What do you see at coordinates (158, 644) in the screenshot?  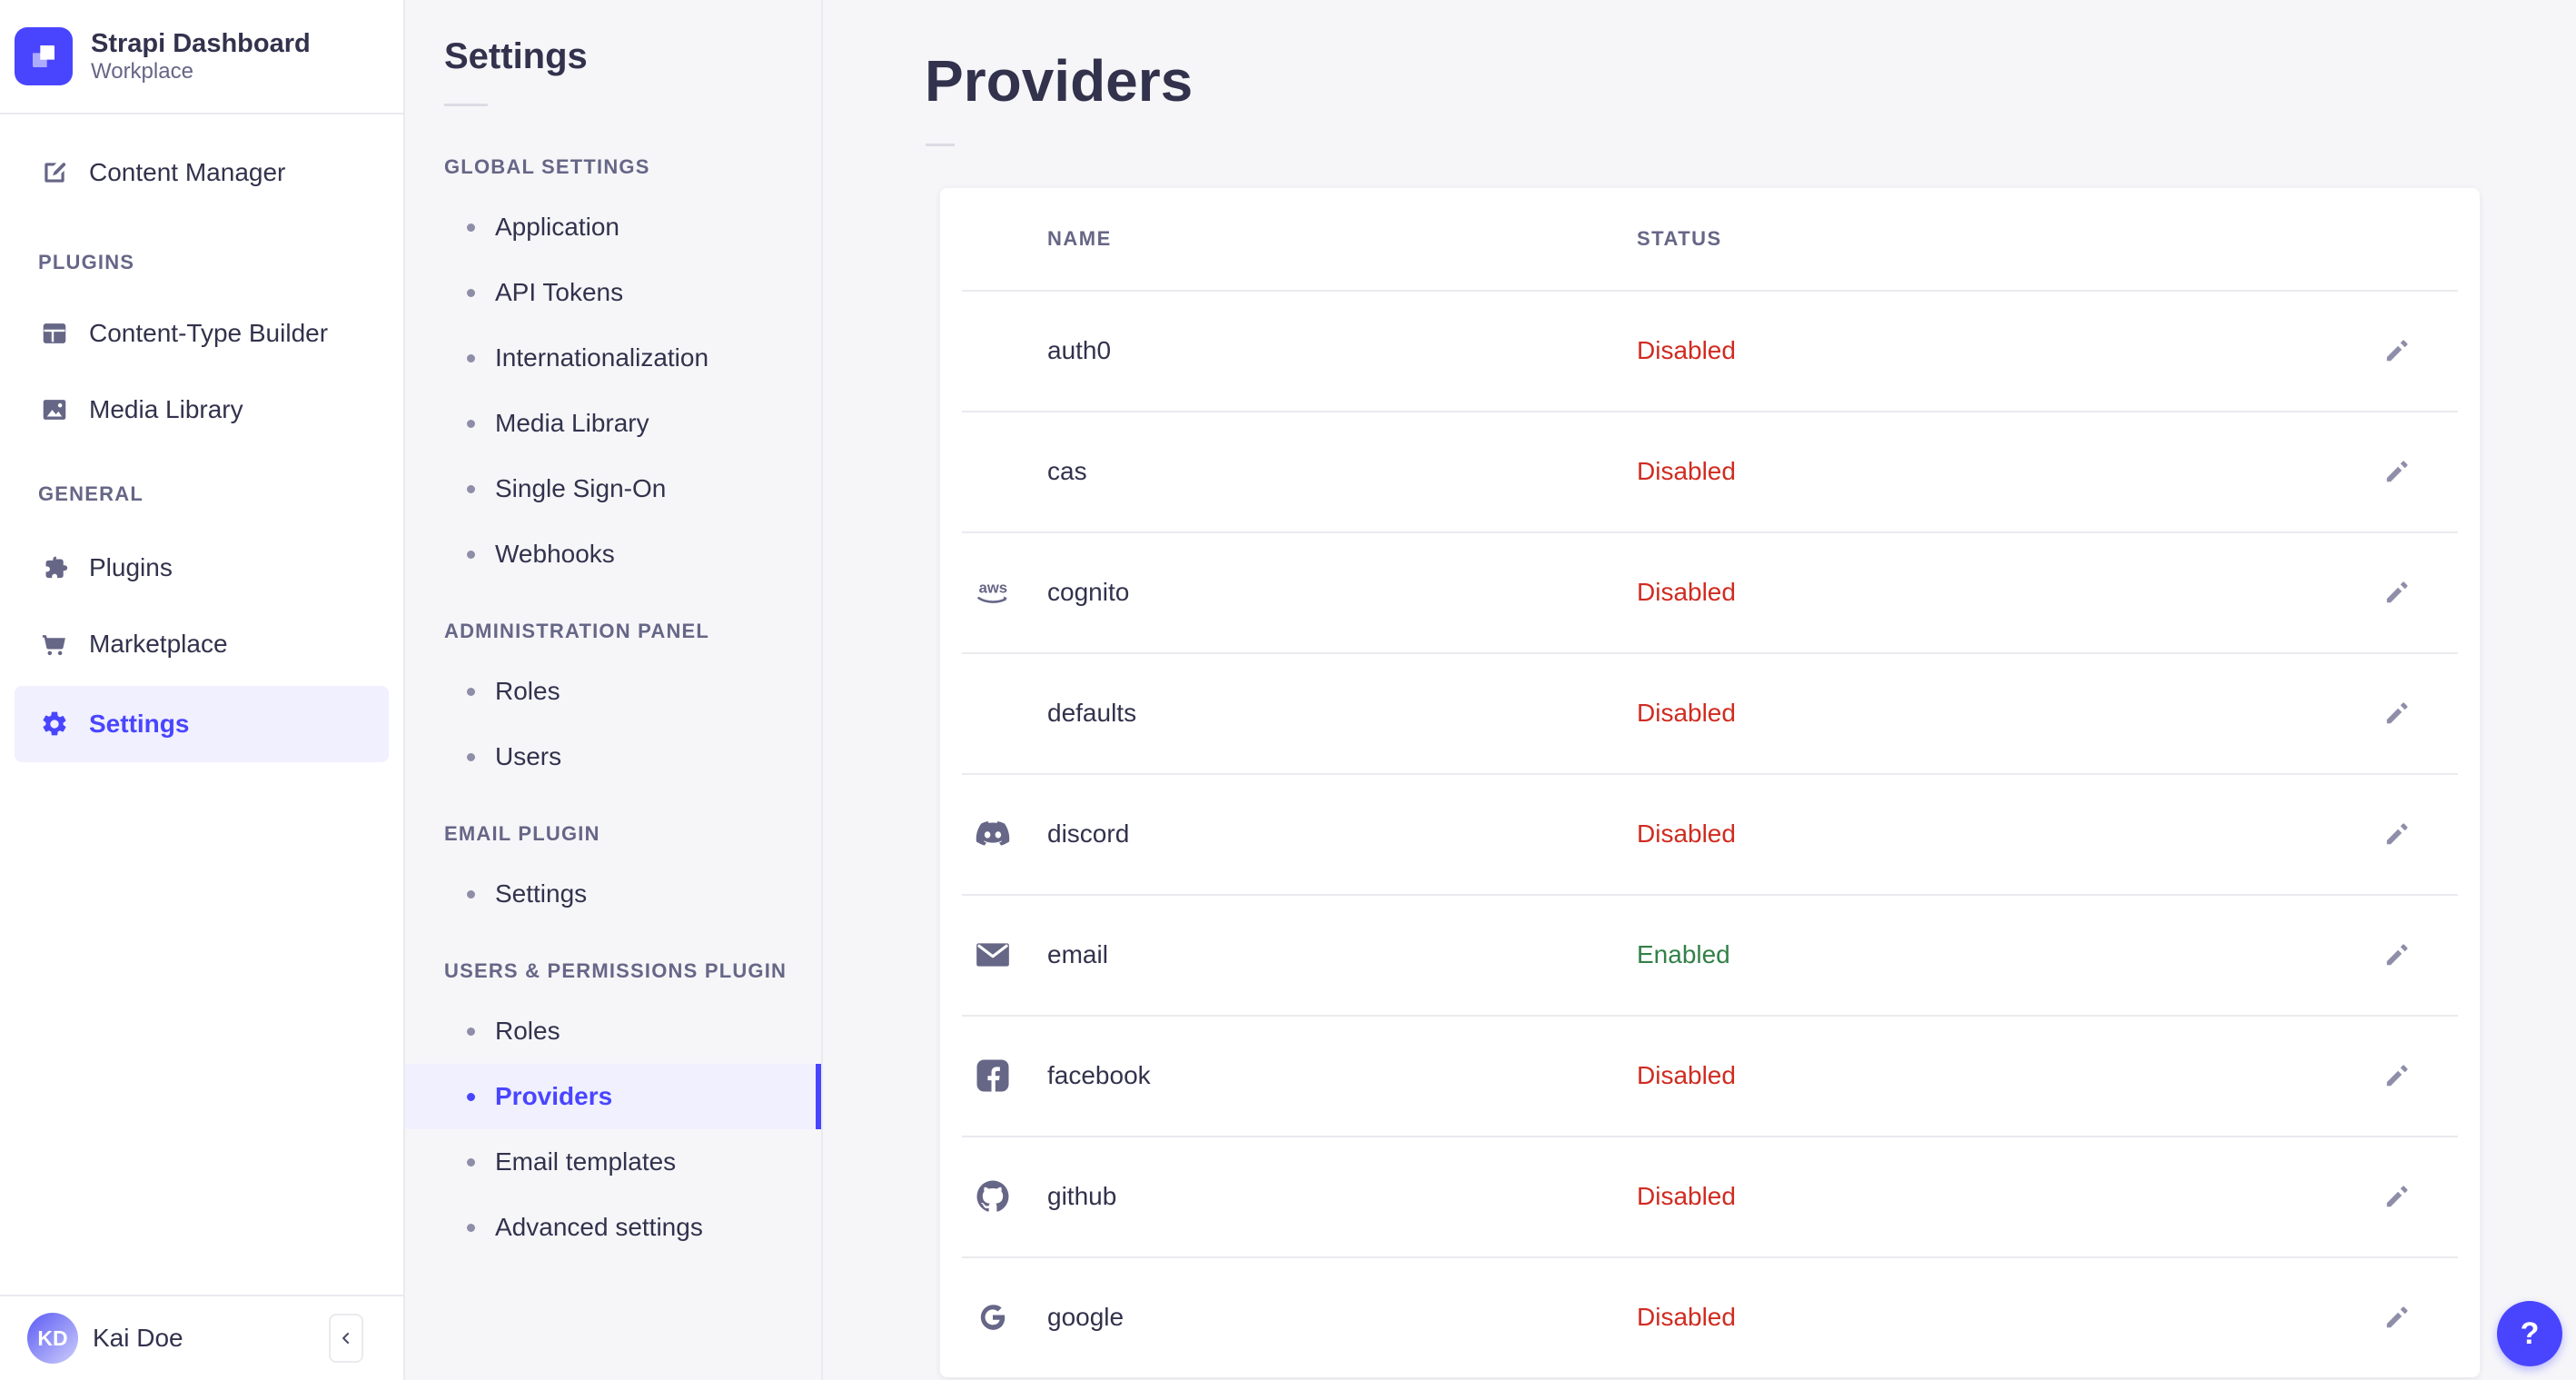 I see `sidebar-item-label: Marketplace` at bounding box center [158, 644].